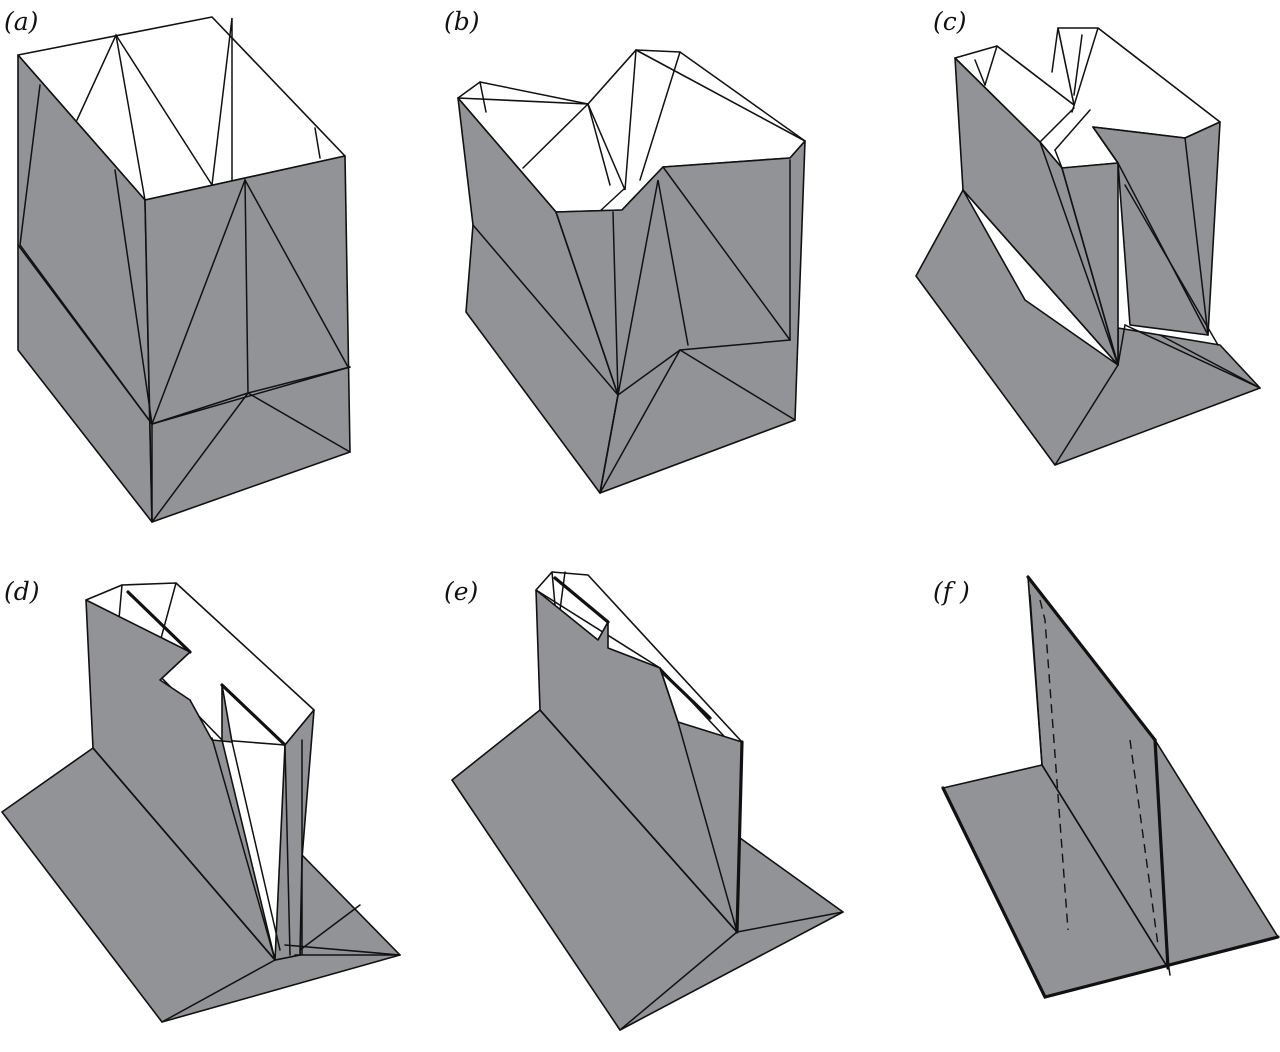  What do you see at coordinates (644, 801) in the screenshot?
I see `panel-e: (e)` at bounding box center [644, 801].